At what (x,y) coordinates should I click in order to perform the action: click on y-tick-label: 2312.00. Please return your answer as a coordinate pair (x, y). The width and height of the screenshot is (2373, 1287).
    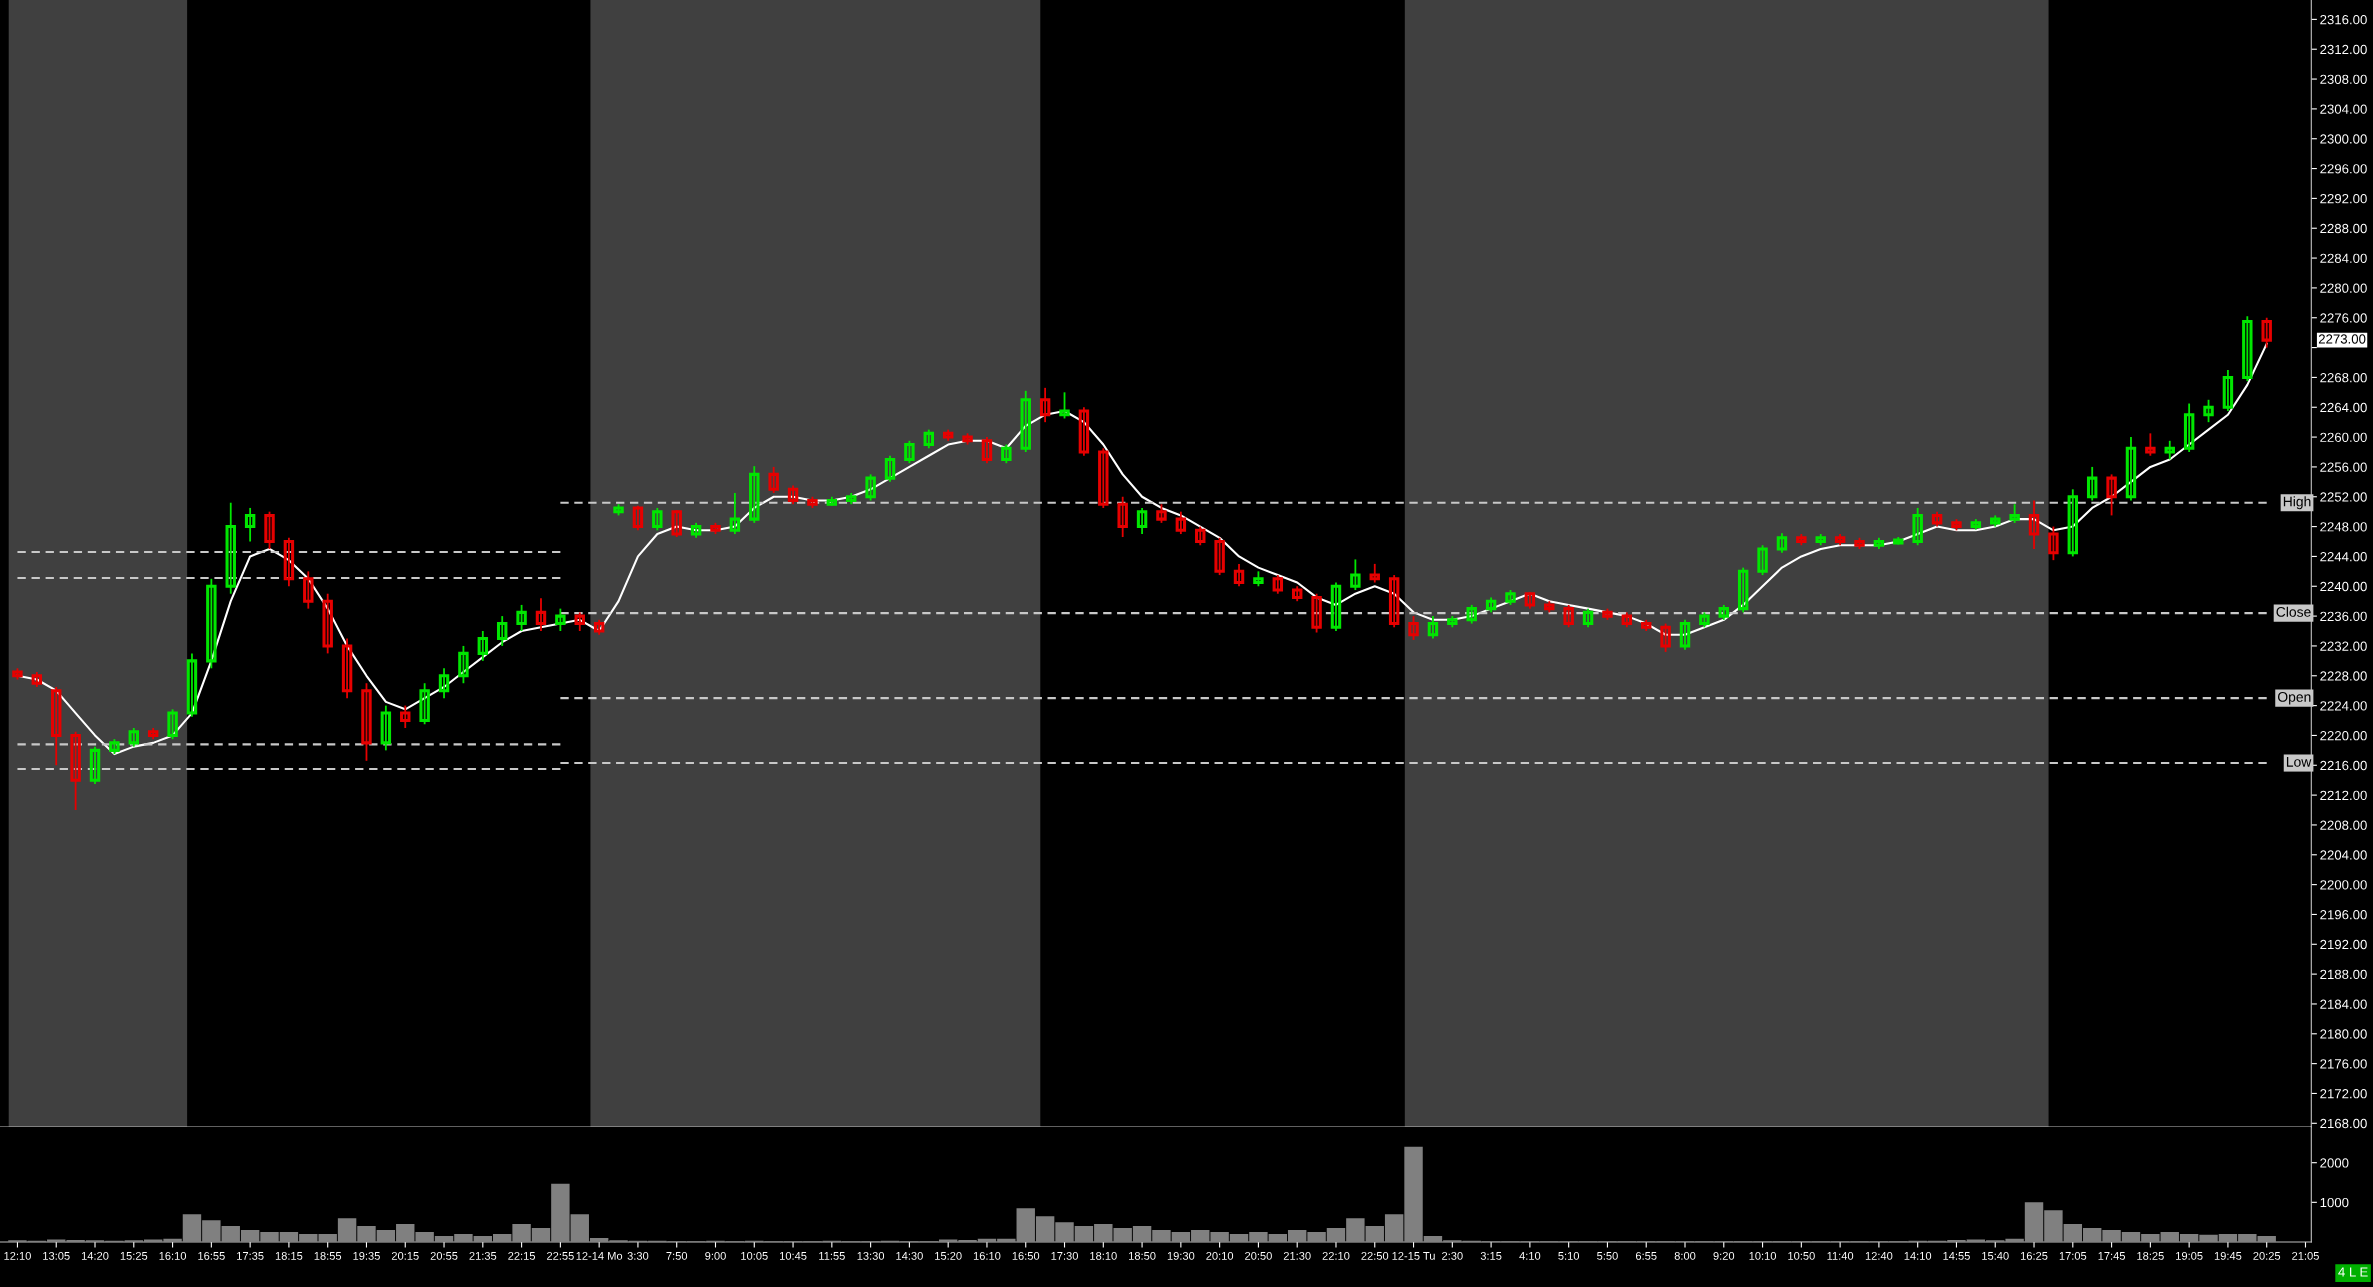
    Looking at the image, I should click on (2343, 49).